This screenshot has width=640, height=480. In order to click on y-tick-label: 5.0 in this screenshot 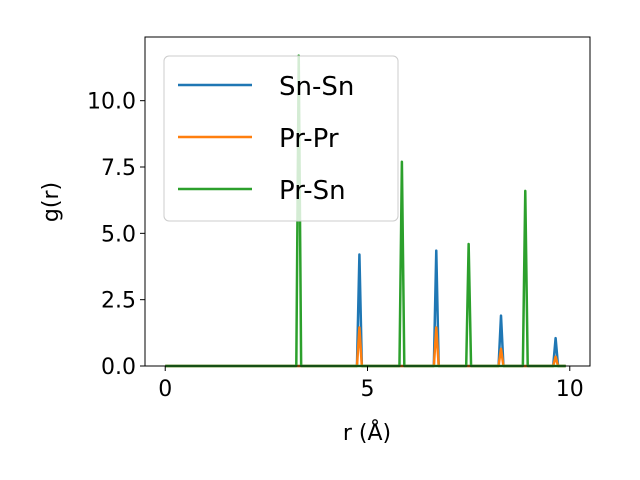, I will do `click(118, 234)`.